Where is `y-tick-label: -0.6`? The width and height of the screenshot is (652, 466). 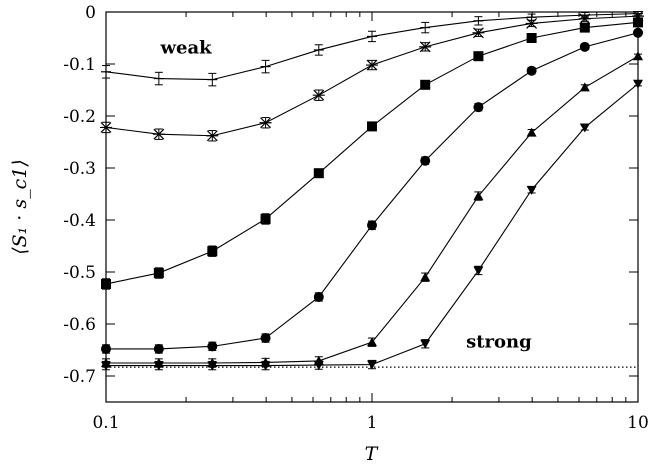 y-tick-label: -0.6 is located at coordinates (79, 325).